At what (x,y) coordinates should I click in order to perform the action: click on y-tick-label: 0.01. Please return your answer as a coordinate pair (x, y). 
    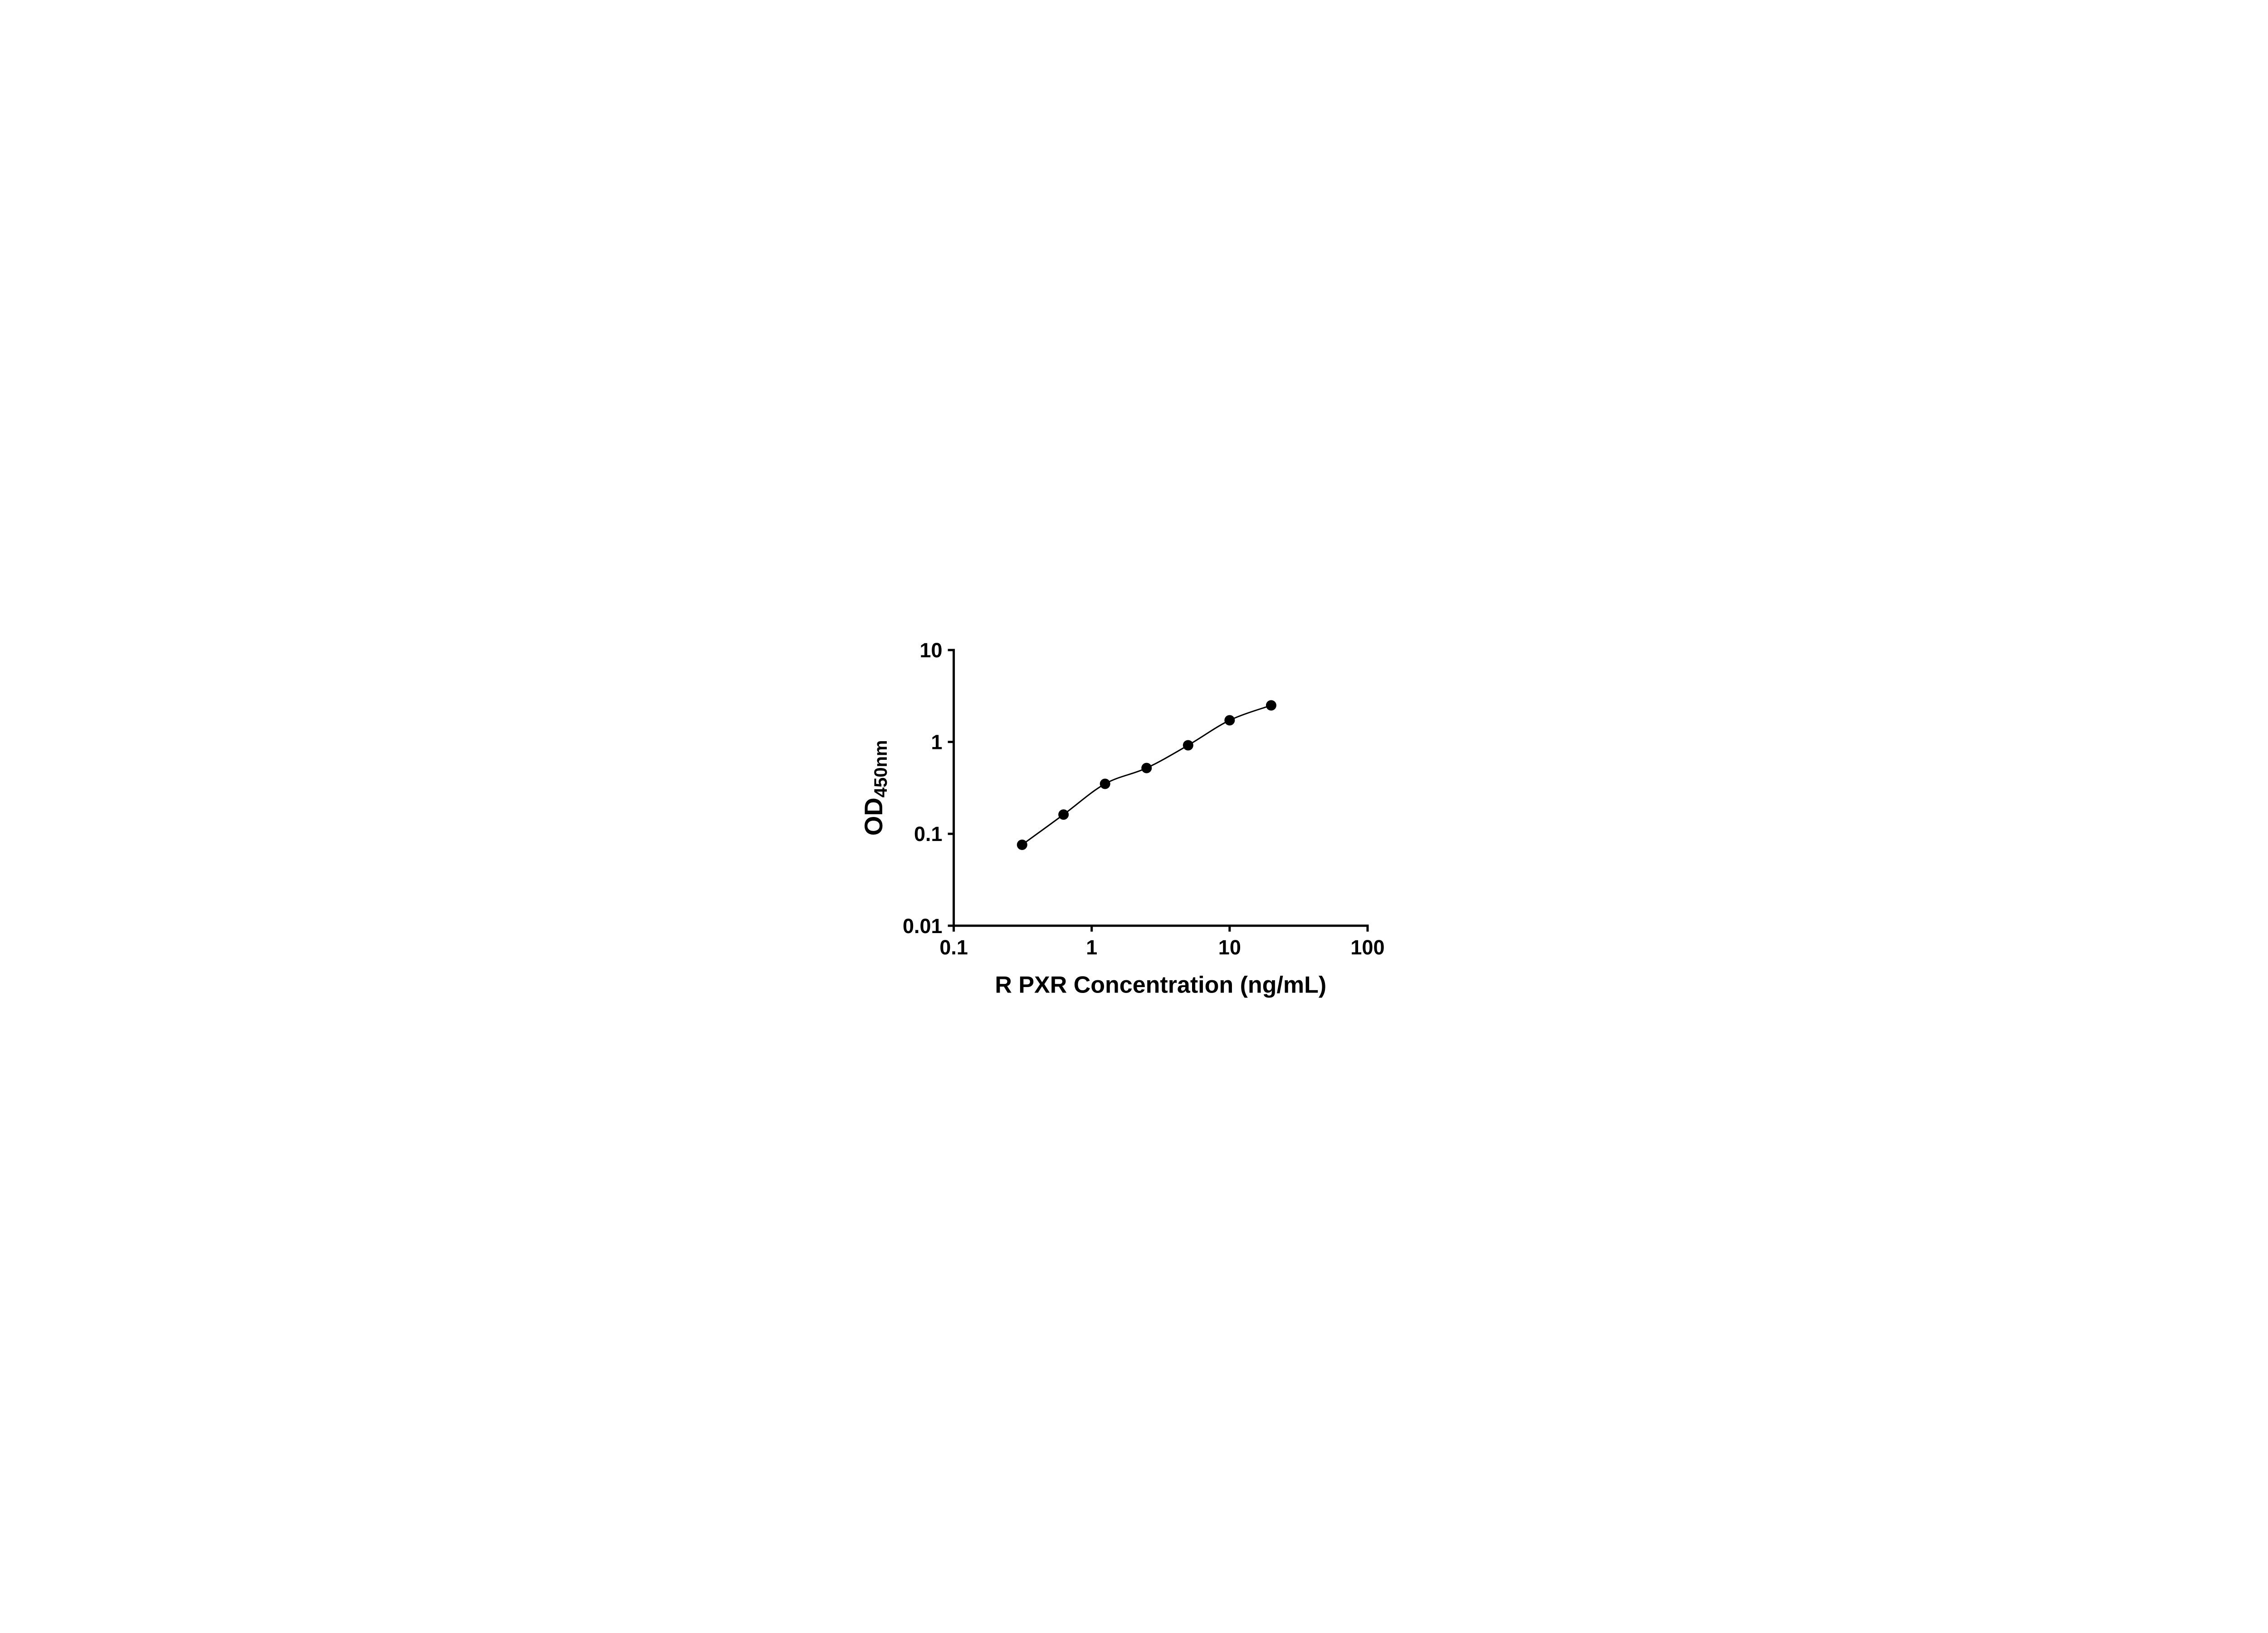
    Looking at the image, I should click on (923, 926).